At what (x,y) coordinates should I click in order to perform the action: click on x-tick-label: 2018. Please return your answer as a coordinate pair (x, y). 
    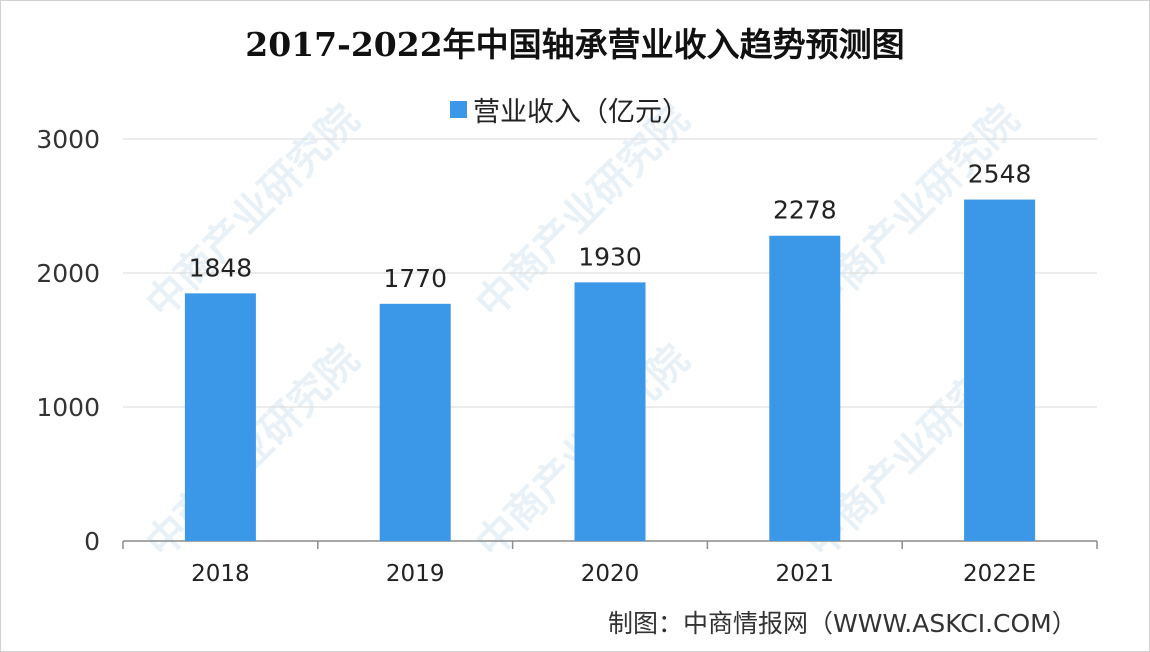
    Looking at the image, I should click on (220, 574).